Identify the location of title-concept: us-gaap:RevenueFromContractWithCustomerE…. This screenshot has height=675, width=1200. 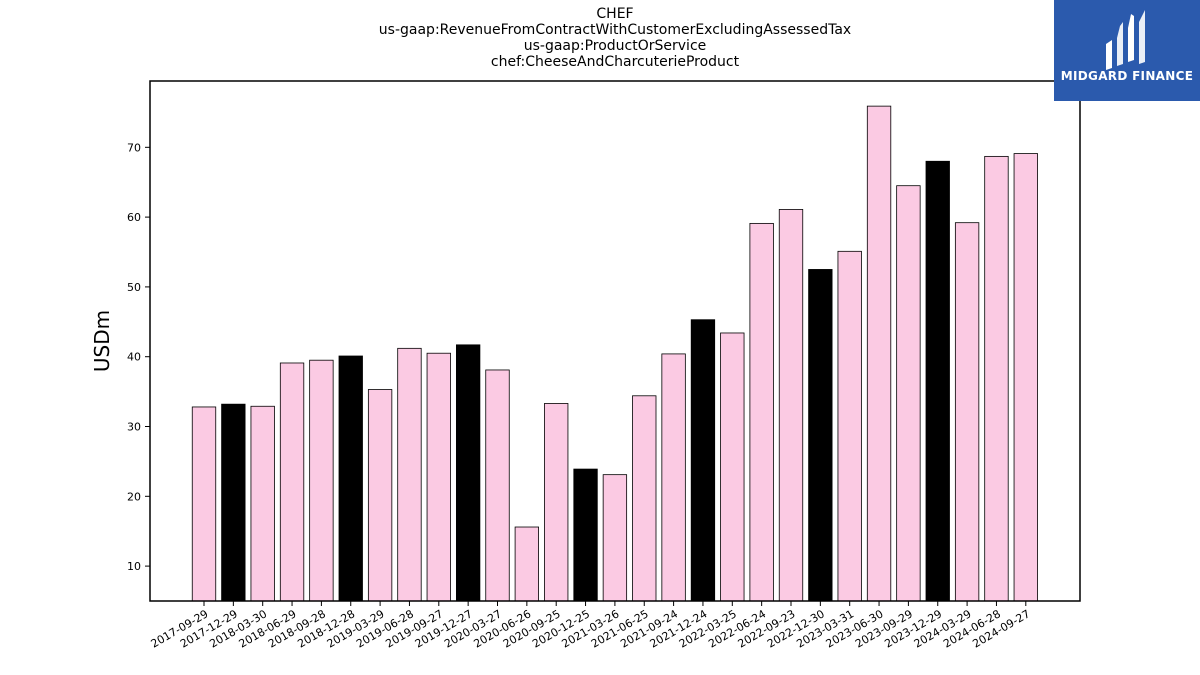
(615, 30).